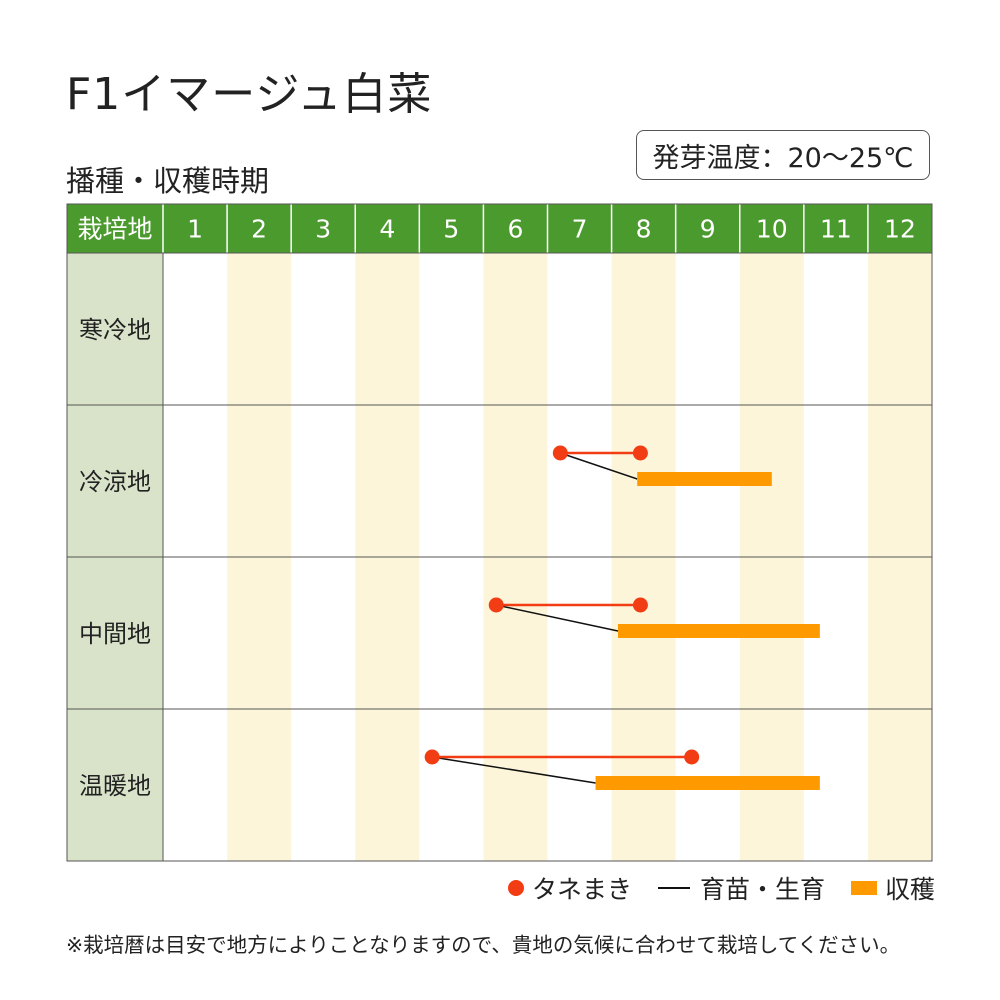 This screenshot has width=1000, height=1000. What do you see at coordinates (864, 888) in the screenshot?
I see `harvest-bar-icon` at bounding box center [864, 888].